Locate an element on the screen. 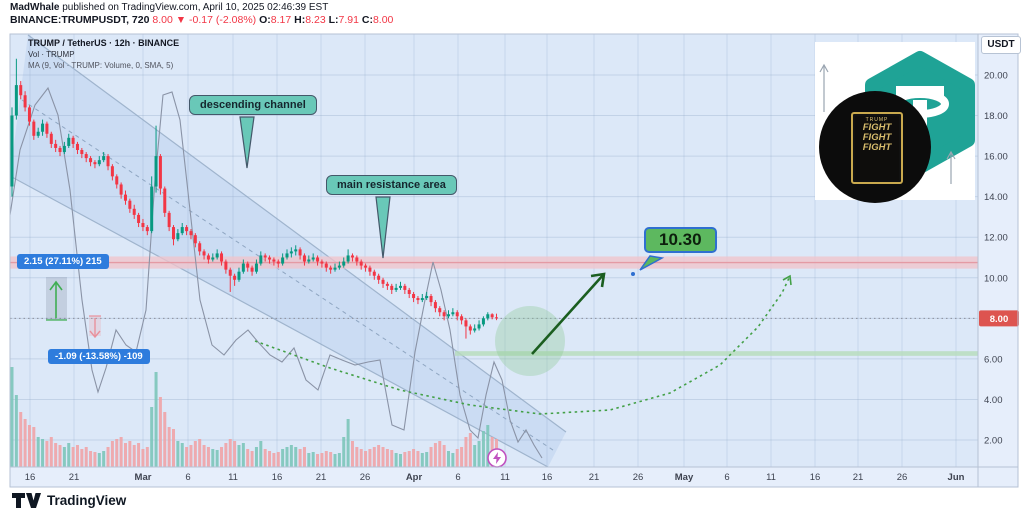 The height and width of the screenshot is (515, 1024). callout-main-resistance-area: main resistance area is located at coordinates (391, 185).